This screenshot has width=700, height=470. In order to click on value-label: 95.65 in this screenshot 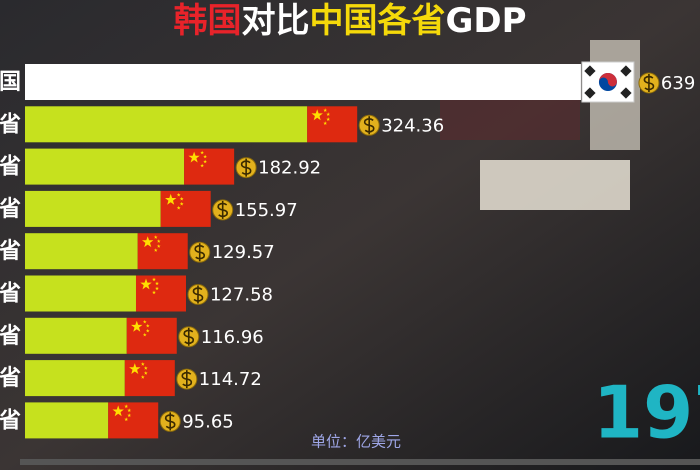, I will do `click(208, 421)`.